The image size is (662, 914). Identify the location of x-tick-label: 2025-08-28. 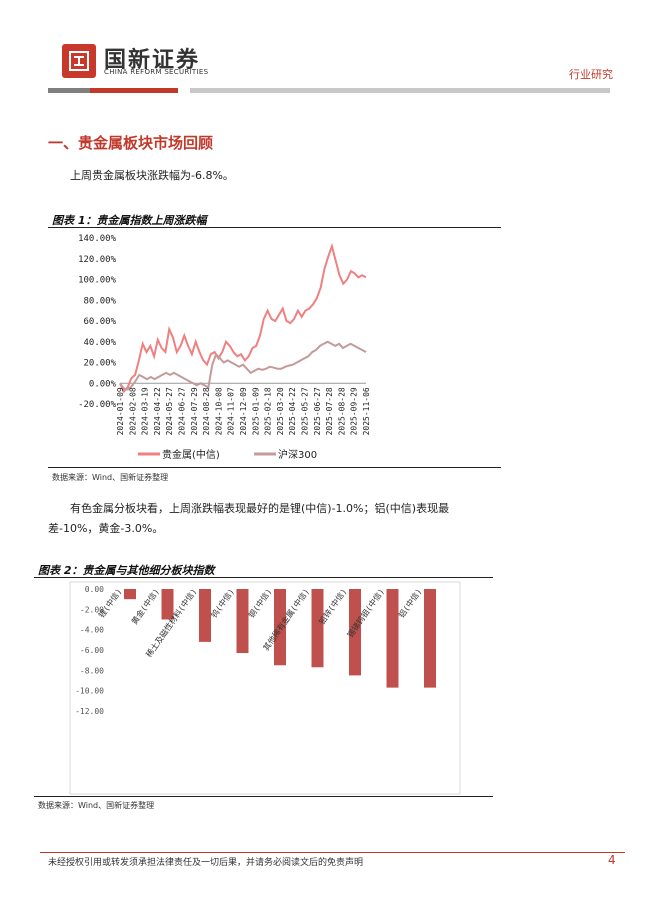
(341, 411).